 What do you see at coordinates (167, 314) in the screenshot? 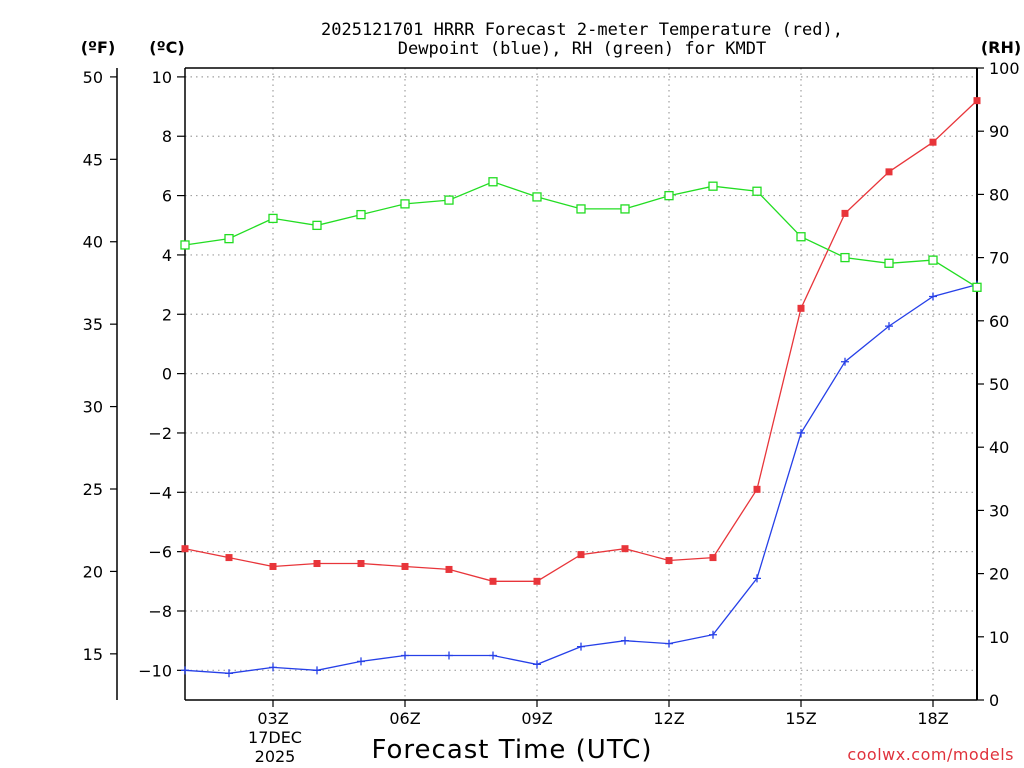
I see `celsius-tick-label: 2` at bounding box center [167, 314].